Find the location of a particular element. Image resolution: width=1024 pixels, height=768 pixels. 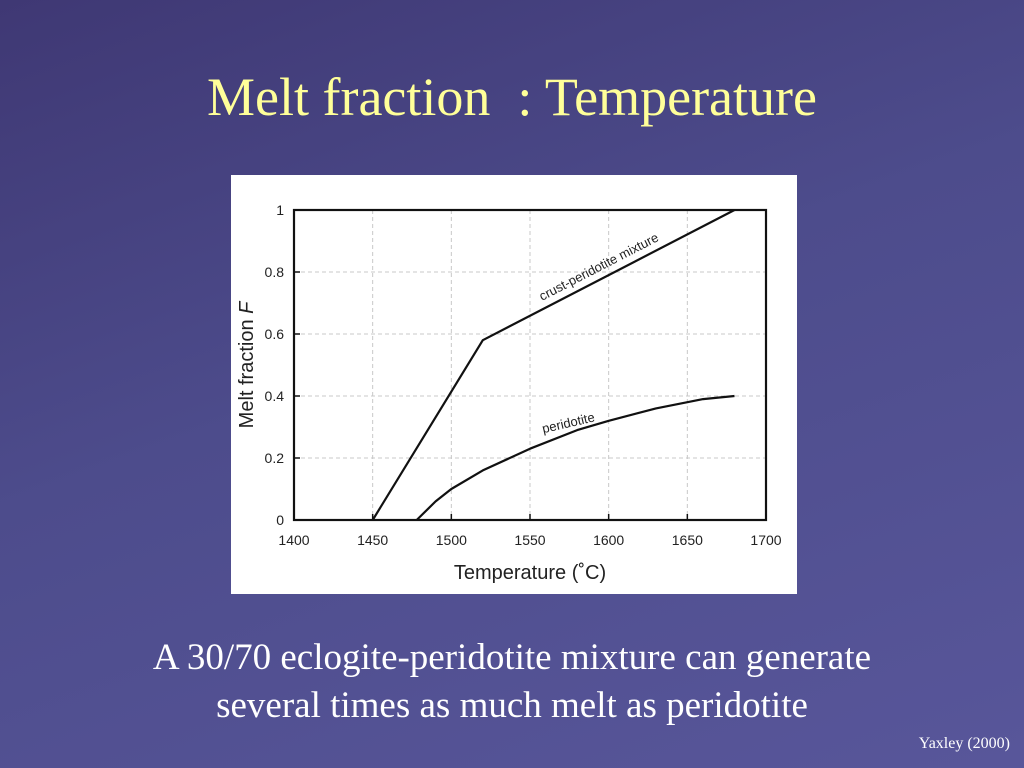

y-tick-label: 0.2 is located at coordinates (275, 458).